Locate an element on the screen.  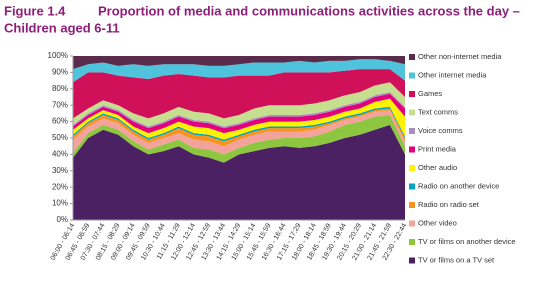
legend-label: Other internet media is located at coordinates (452, 74).